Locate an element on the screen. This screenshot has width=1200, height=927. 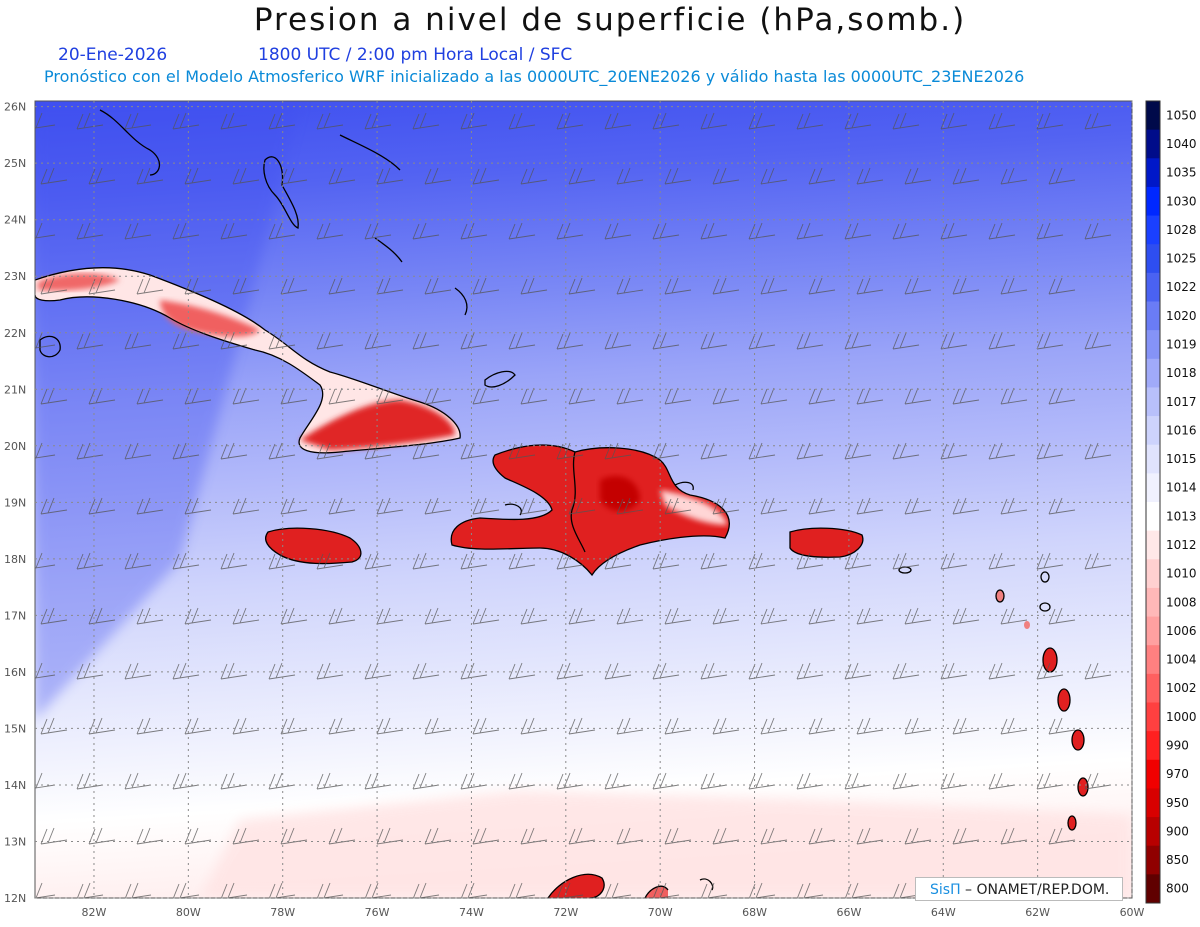
lat-label: 13N is located at coordinates (15, 841).